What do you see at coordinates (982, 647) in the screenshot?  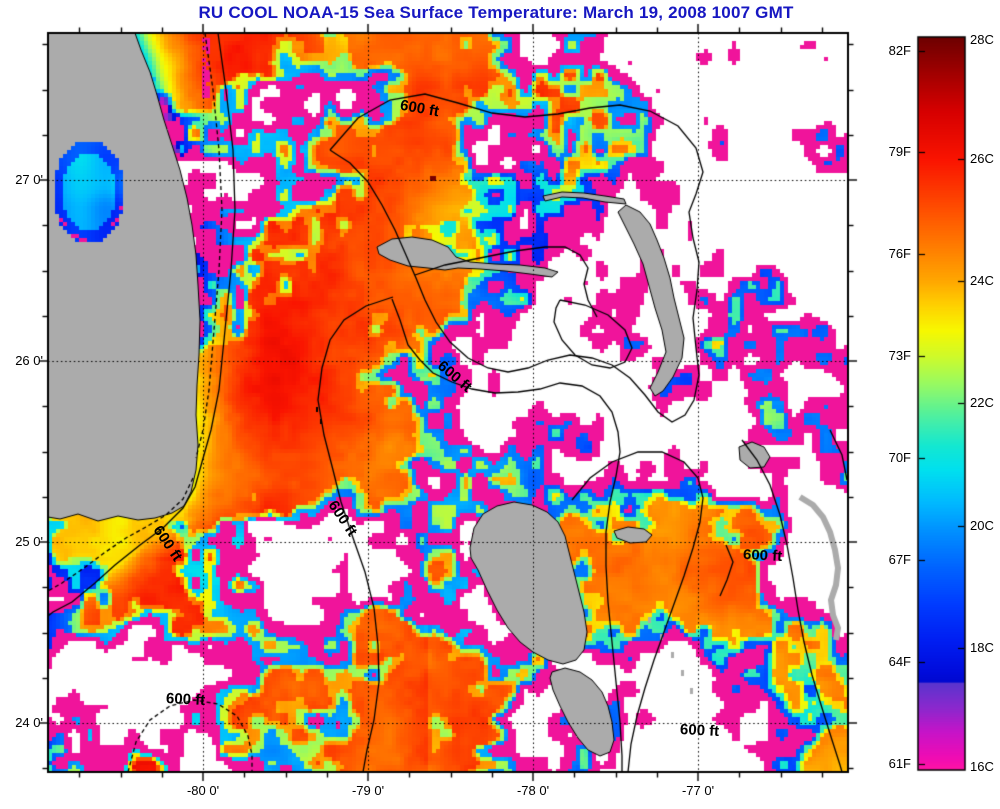 I see `colorbar-celsius-label-5: 18C` at bounding box center [982, 647].